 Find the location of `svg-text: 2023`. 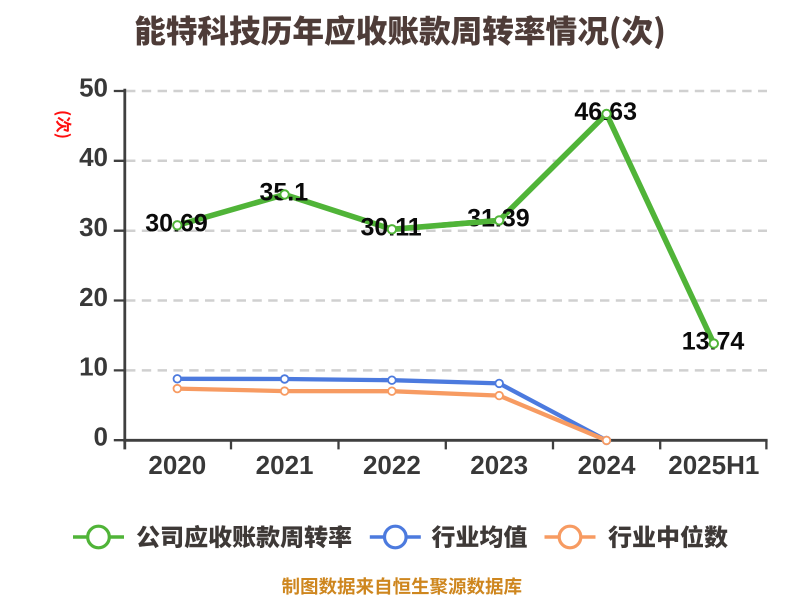

svg-text: 2023 is located at coordinates (499, 465).